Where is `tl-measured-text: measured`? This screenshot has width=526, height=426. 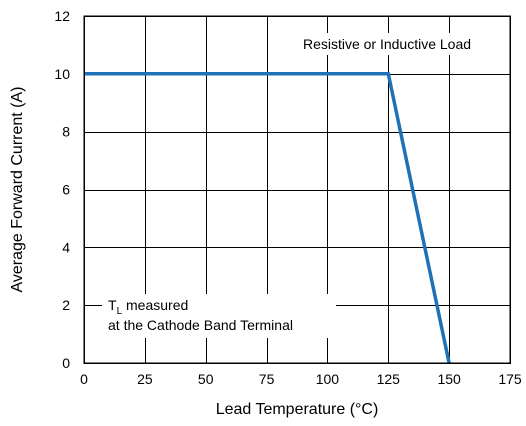
tl-measured-text: measured is located at coordinates (155, 305).